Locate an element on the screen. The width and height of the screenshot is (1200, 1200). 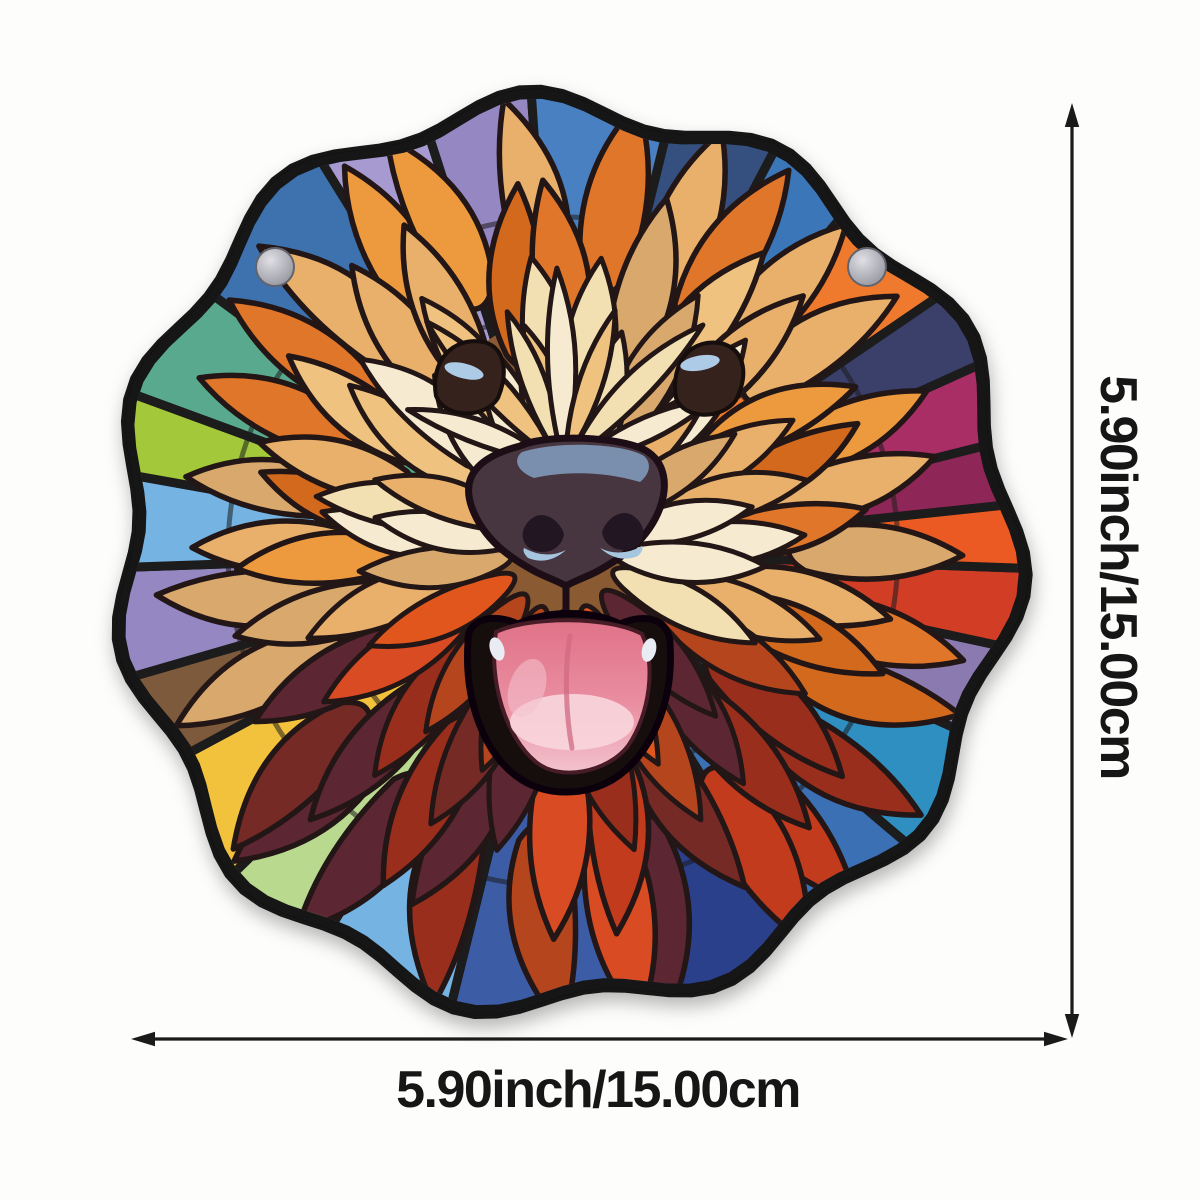
tongue-highlight-small is located at coordinates (527, 688).